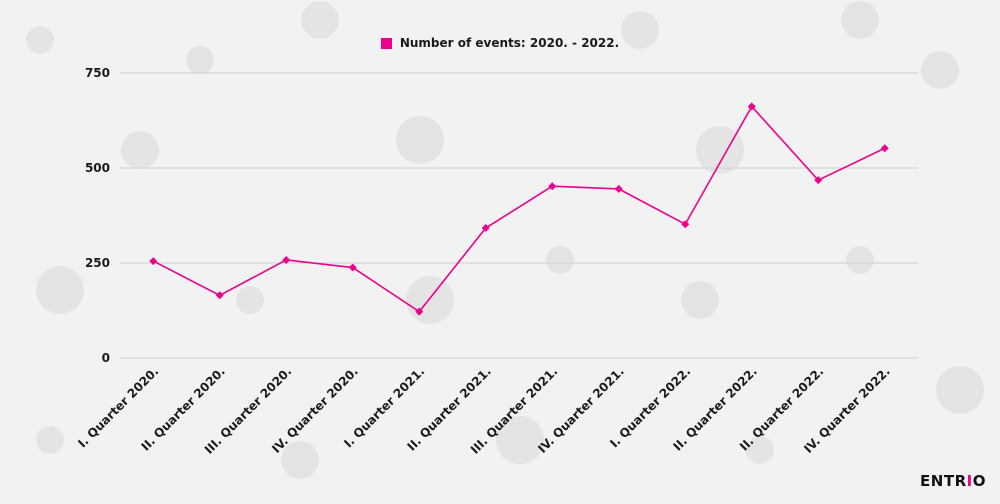 This screenshot has height=504, width=1000. Describe the element at coordinates (386, 43) in the screenshot. I see `legend-swatch` at that location.